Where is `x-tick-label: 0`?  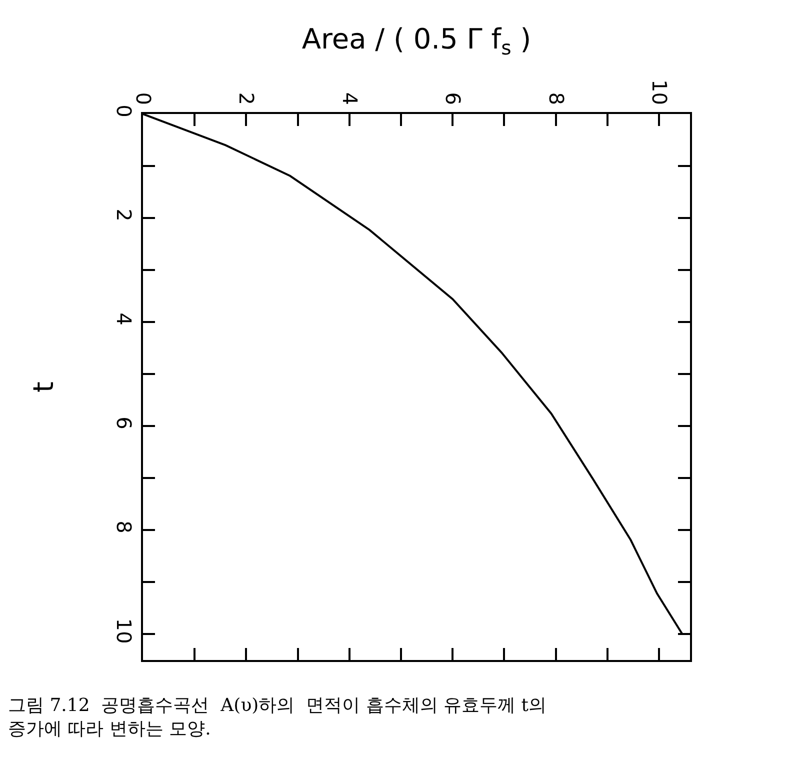
x-tick-label: 0 is located at coordinates (144, 98).